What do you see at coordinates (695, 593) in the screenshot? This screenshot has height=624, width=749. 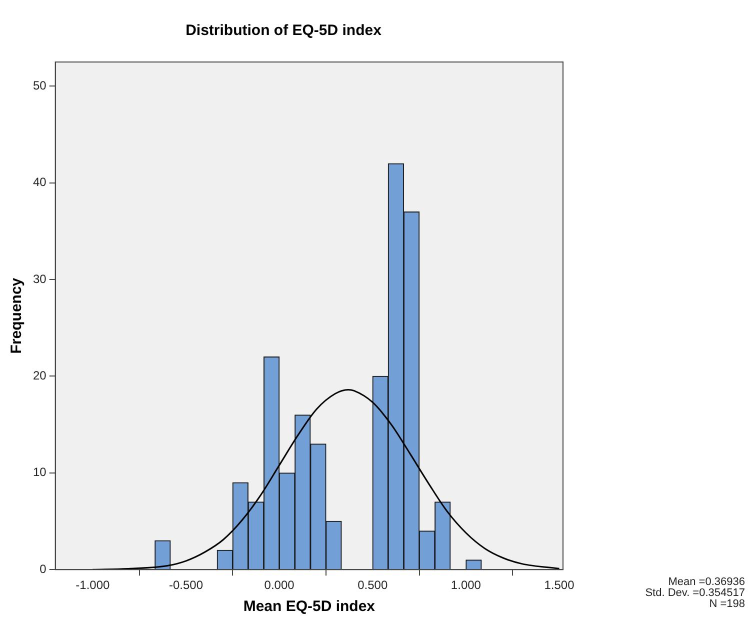 I see `text: Std. Dev. =0.354517` at bounding box center [695, 593].